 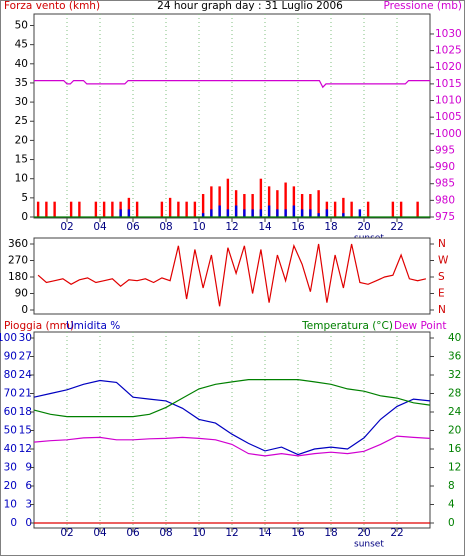 I want to click on y2-tick-label: 20, so click(x=454, y=431).